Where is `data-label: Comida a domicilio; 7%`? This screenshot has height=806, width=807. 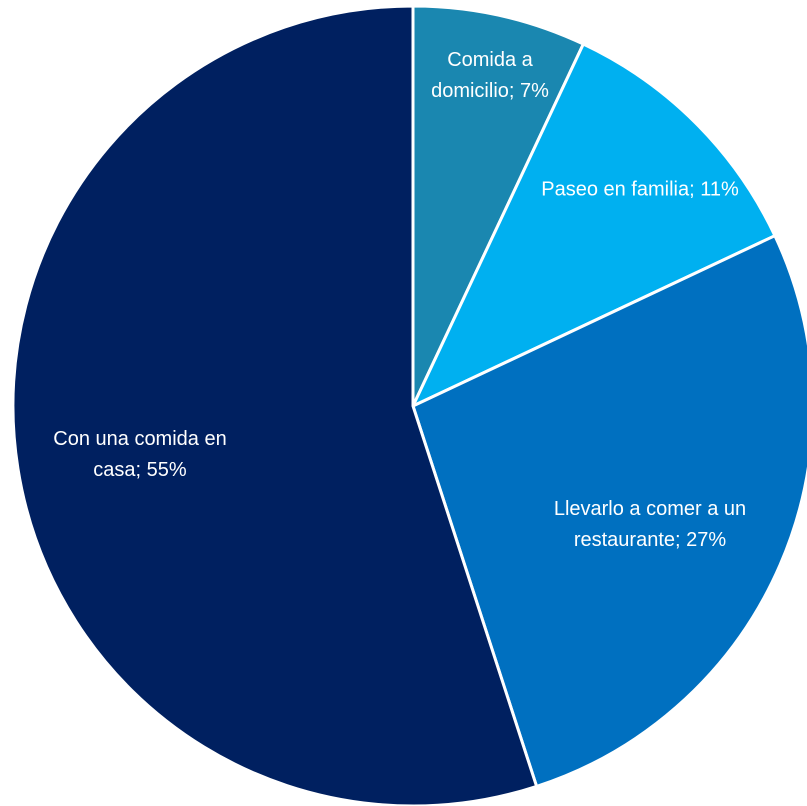
data-label: Comida a domicilio; 7% is located at coordinates (490, 75).